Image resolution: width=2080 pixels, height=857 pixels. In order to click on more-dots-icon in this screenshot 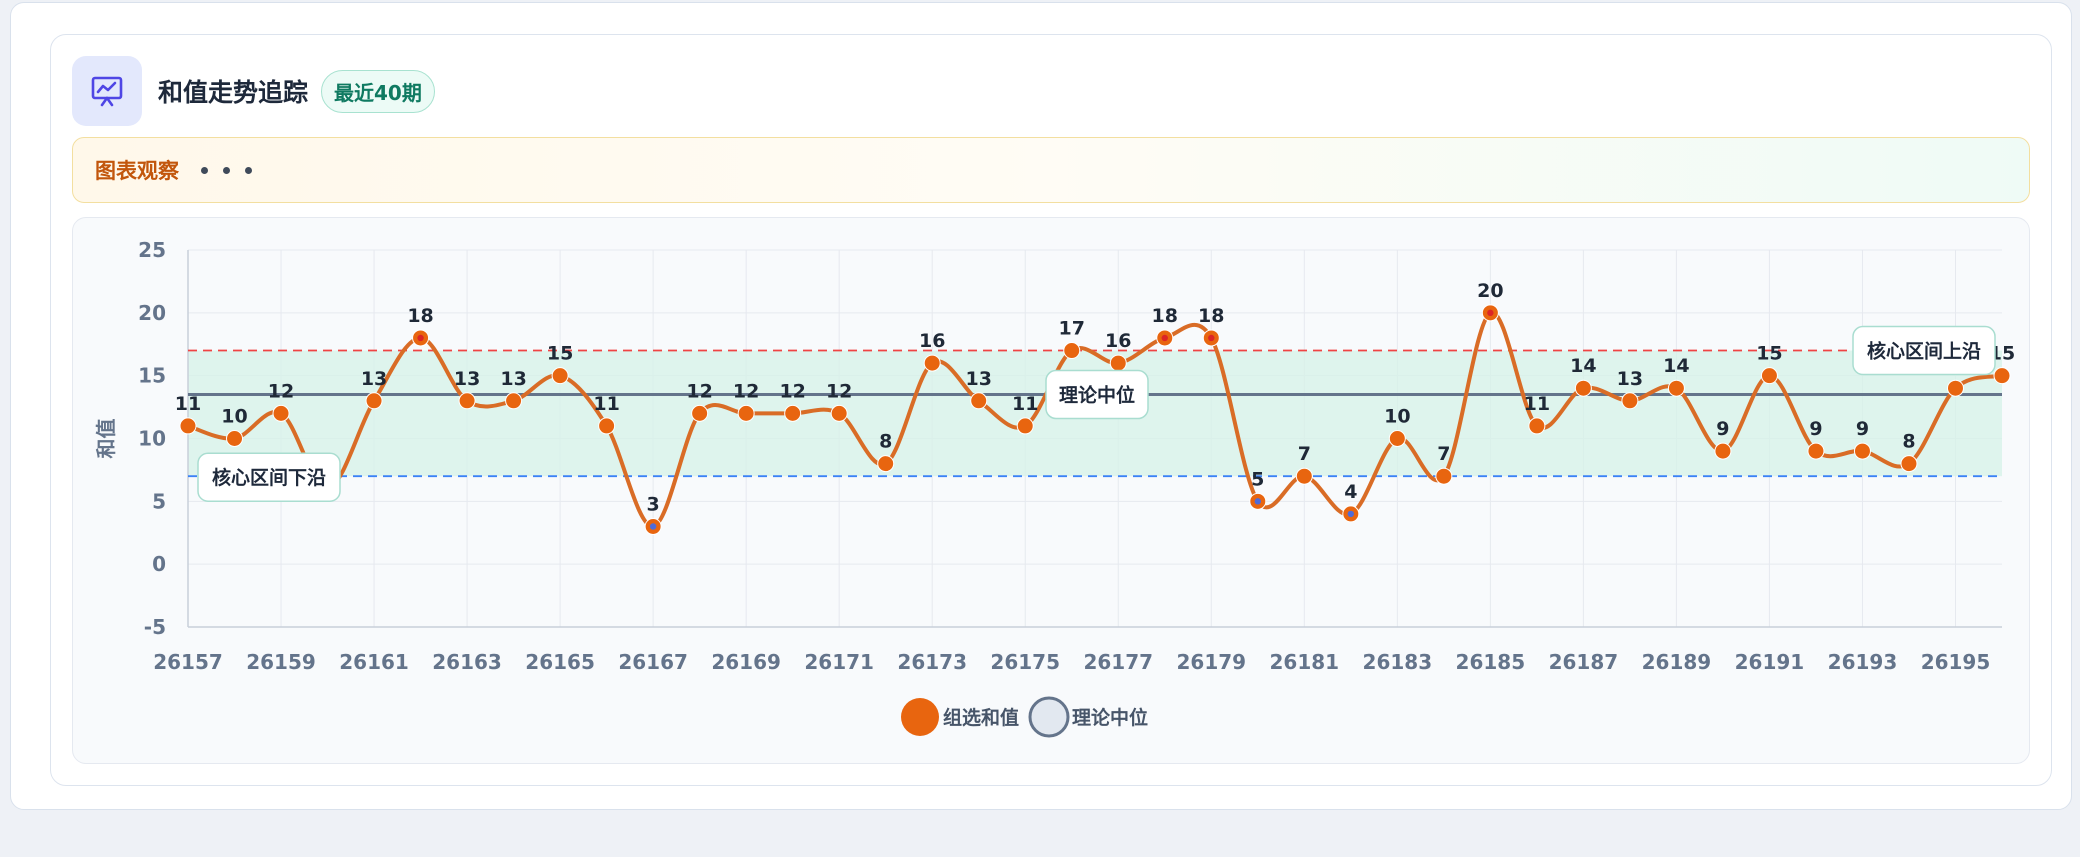, I will do `click(226, 170)`.